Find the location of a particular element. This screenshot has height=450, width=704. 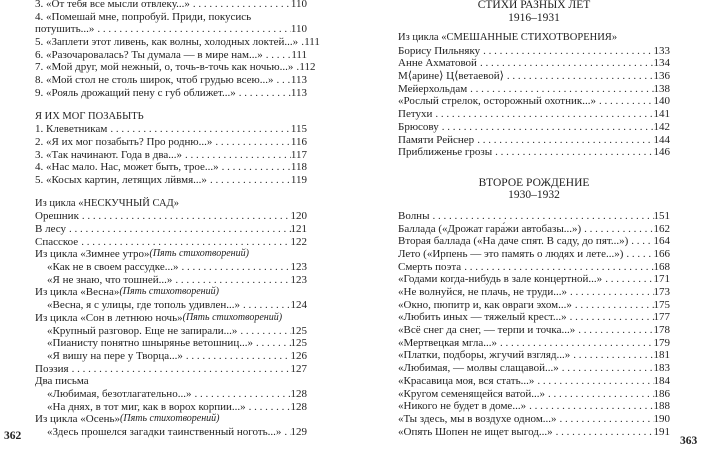

toc-entry: «Никого не будет в доме...» 188 is located at coordinates (534, 406).